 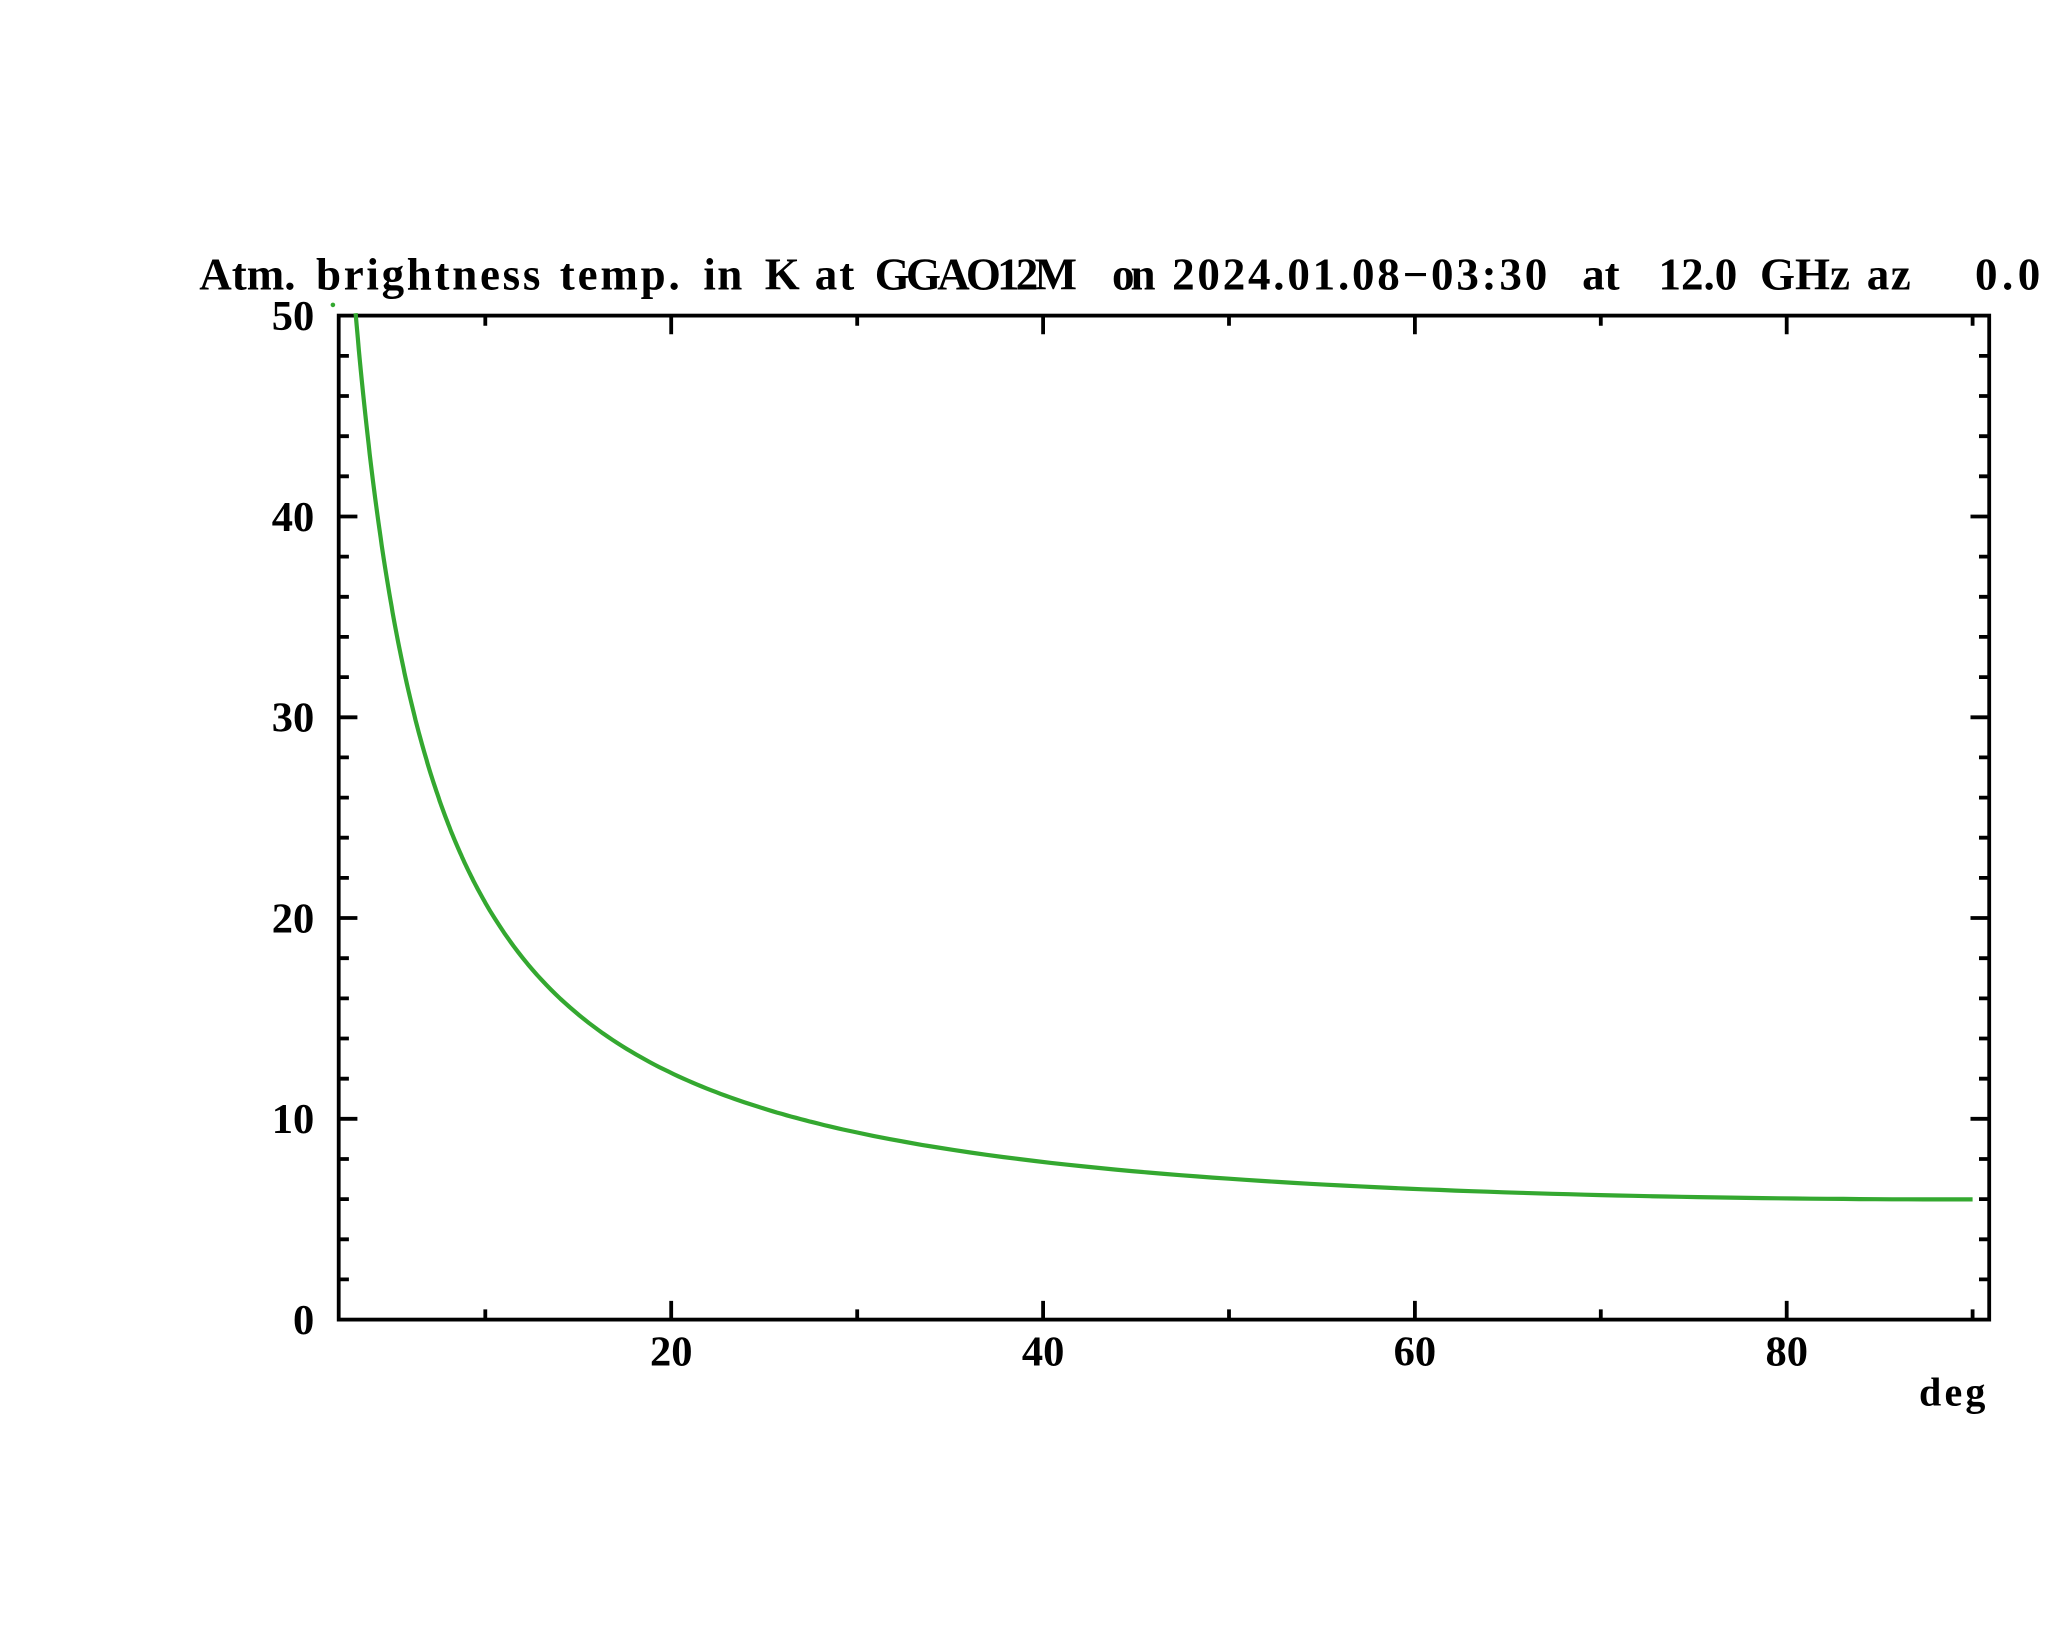 What do you see at coordinates (976, 274) in the screenshot?
I see `svg-text: GGAO12M` at bounding box center [976, 274].